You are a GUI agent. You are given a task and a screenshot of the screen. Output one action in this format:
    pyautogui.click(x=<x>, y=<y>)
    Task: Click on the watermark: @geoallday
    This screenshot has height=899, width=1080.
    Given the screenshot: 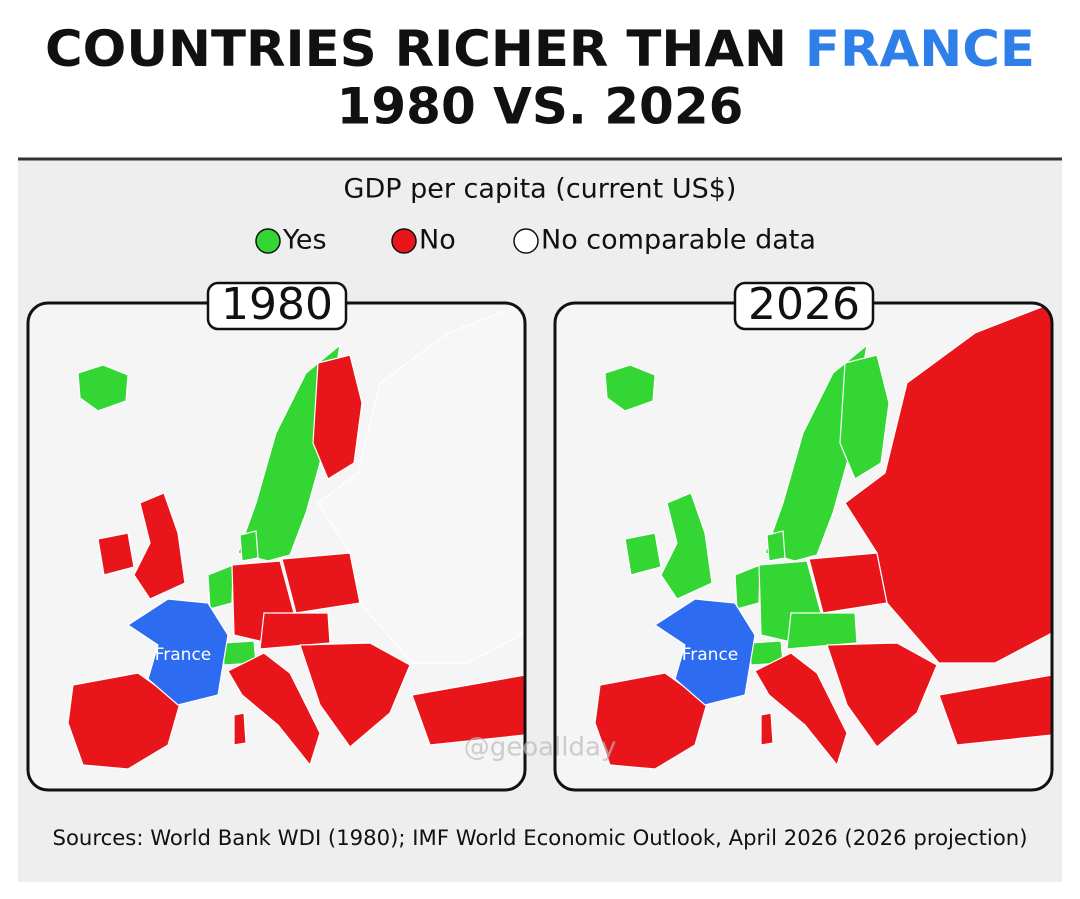 What is the action you would take?
    pyautogui.click(x=540, y=748)
    